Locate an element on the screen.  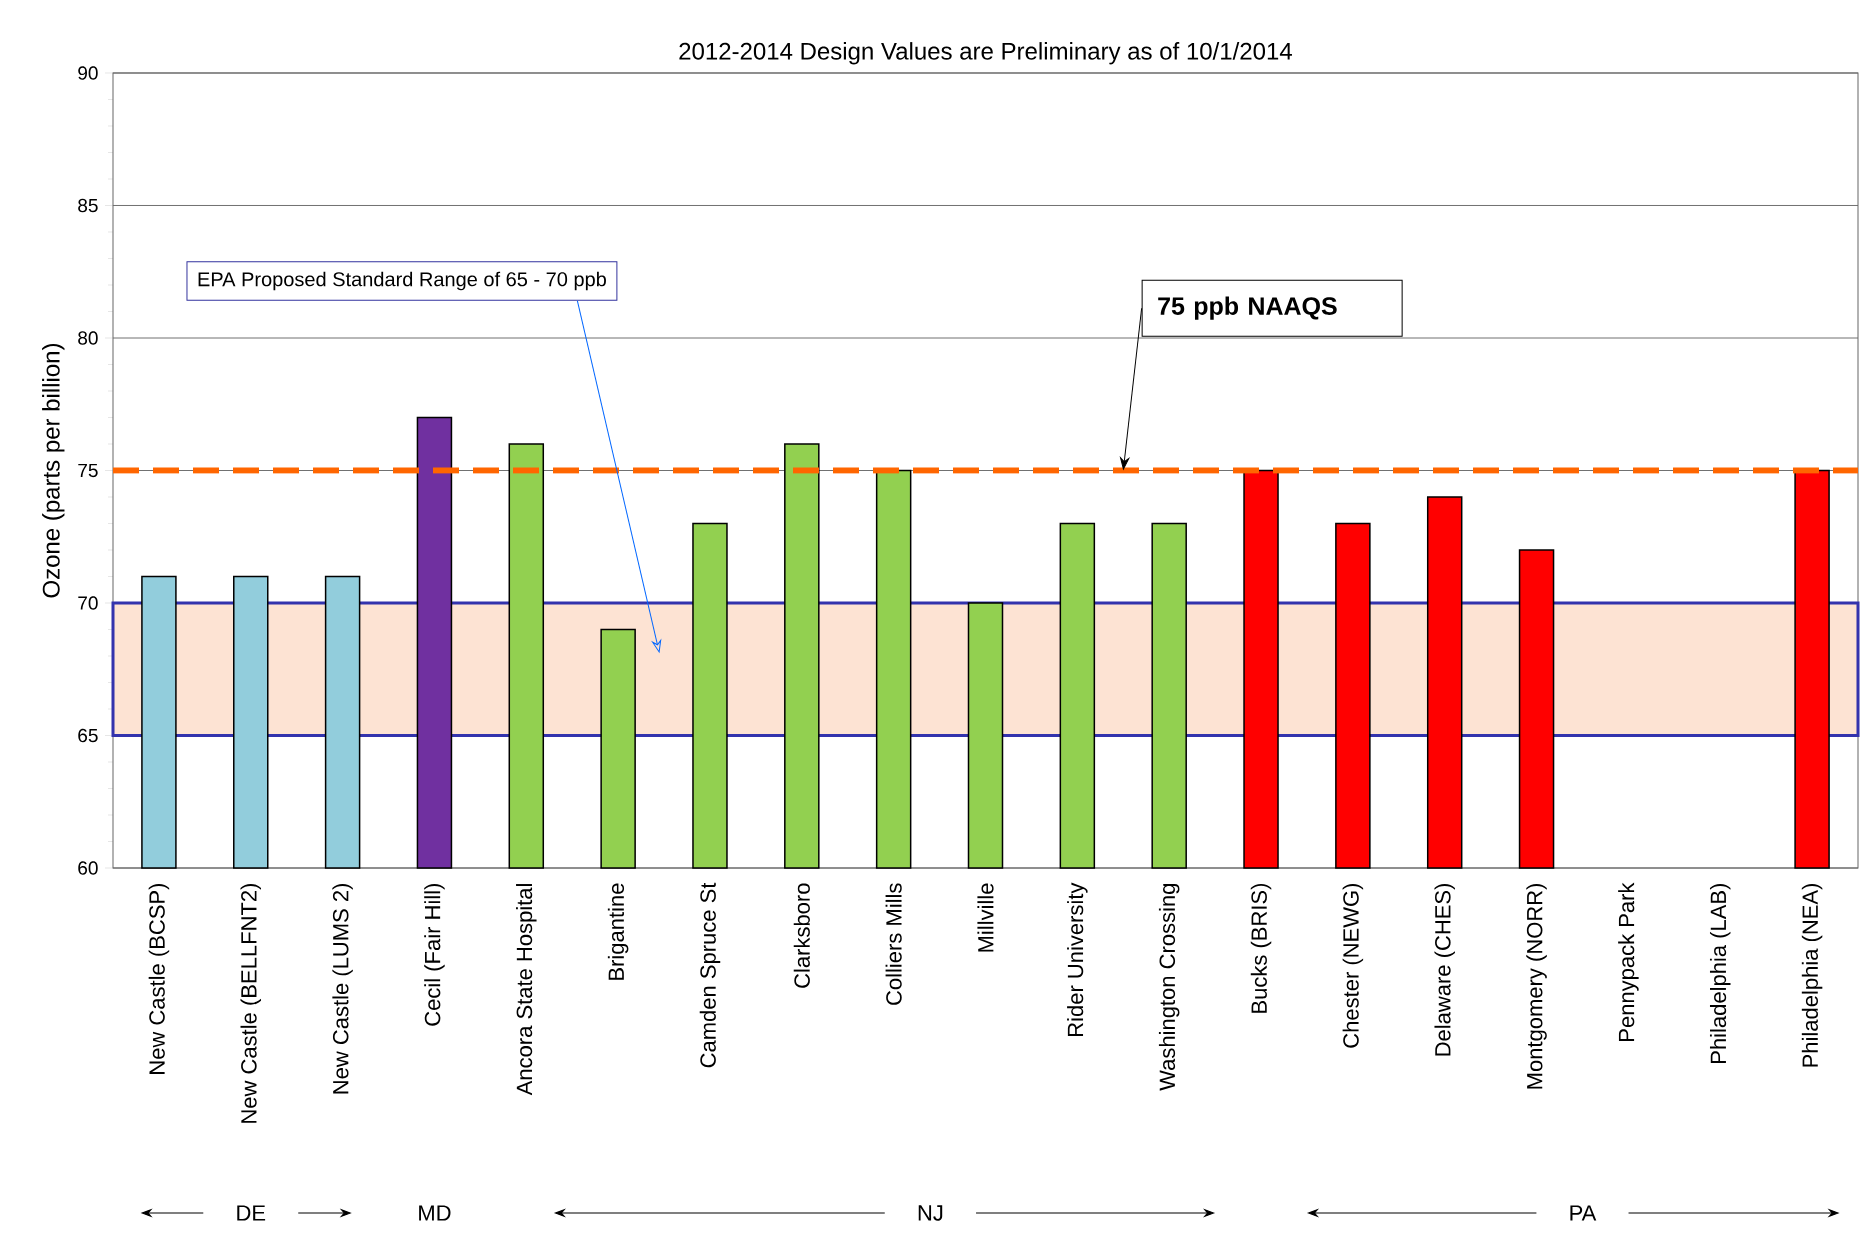
x-tick-label: Clarksboro is located at coordinates (801, 935).